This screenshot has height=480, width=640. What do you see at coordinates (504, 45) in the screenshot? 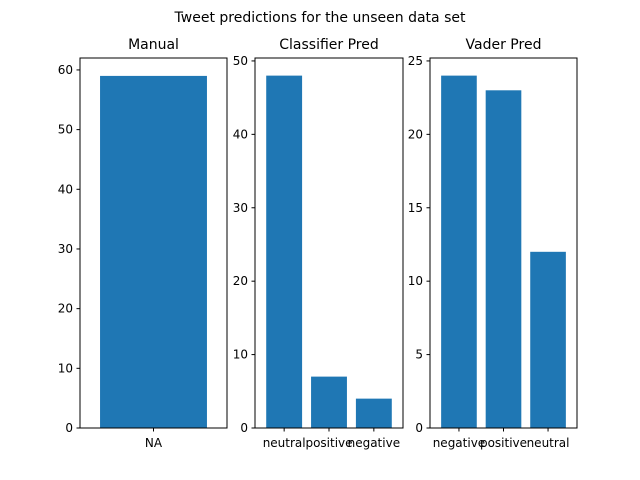
I see `subplot-title: Vader Pred` at bounding box center [504, 45].